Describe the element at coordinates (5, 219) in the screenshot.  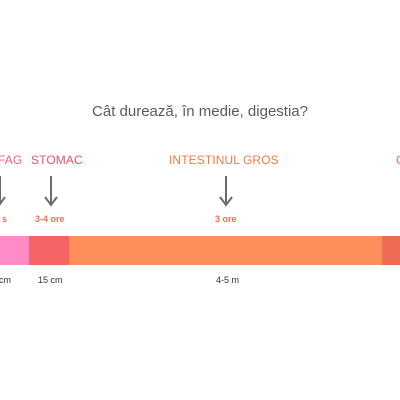
I see `segment-time-esofag: s` at that location.